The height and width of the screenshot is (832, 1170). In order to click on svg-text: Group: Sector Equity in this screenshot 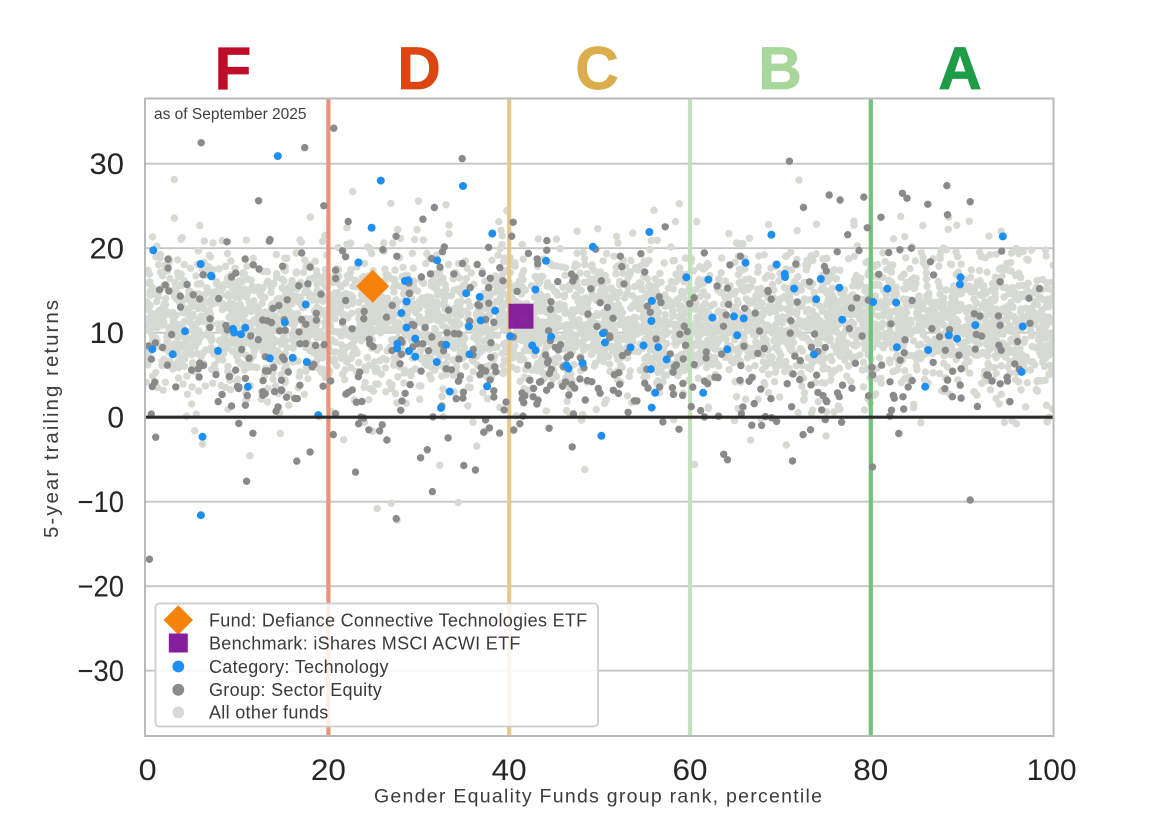, I will do `click(295, 690)`.